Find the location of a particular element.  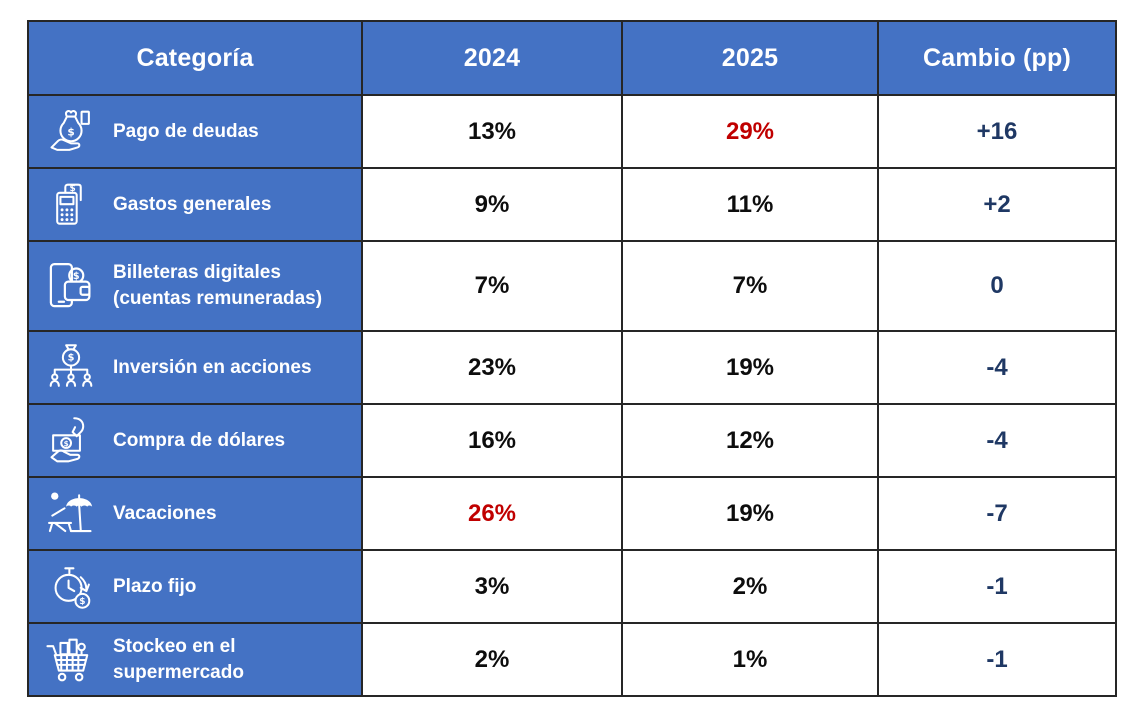

category-cell: $ Gastos generales is located at coordinates (195, 204).